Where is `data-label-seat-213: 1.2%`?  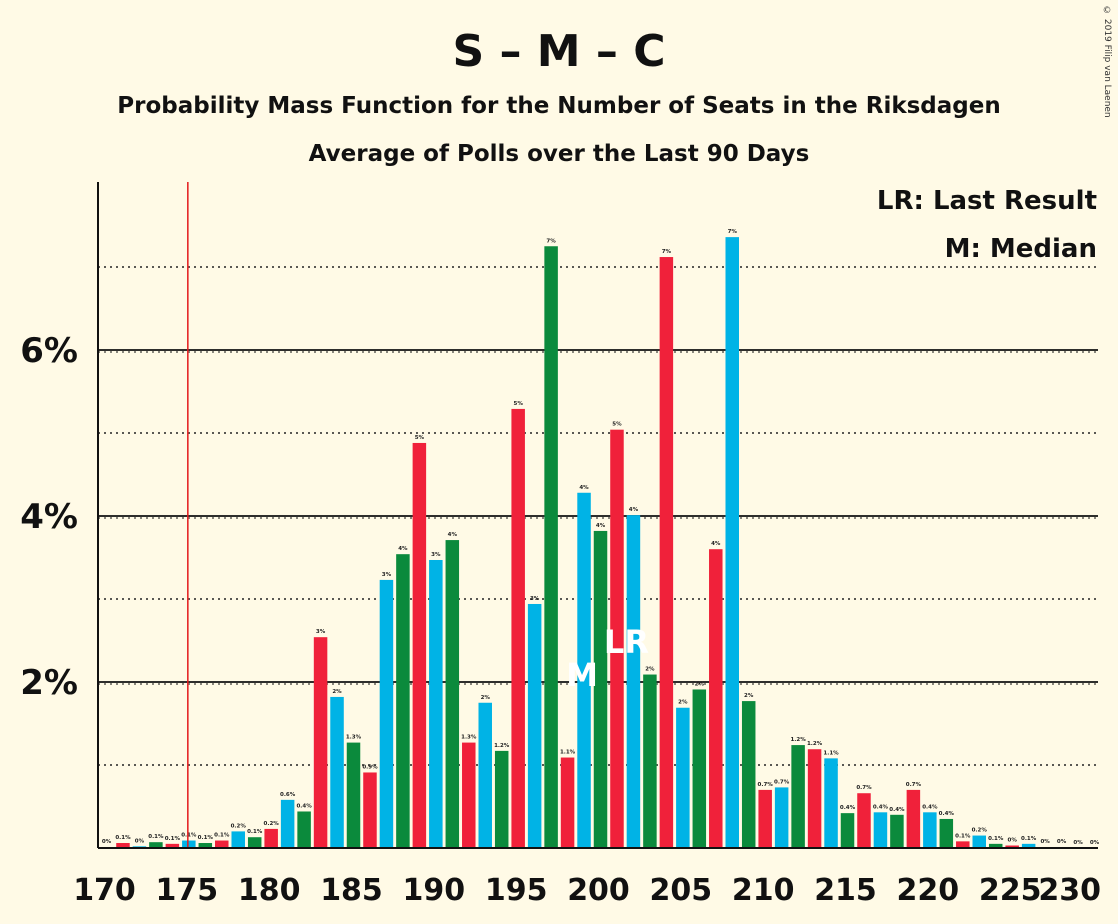 data-label-seat-213: 1.2% is located at coordinates (815, 744).